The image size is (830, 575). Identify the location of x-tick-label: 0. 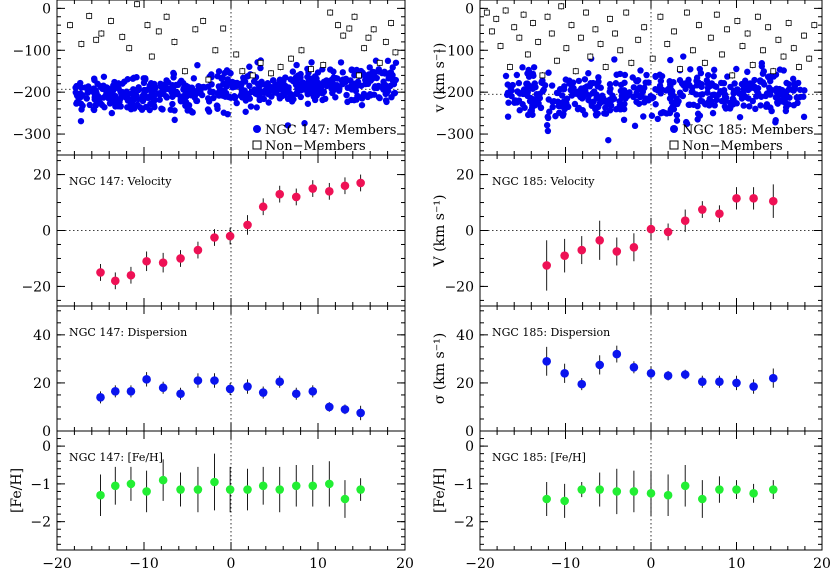
(651, 564).